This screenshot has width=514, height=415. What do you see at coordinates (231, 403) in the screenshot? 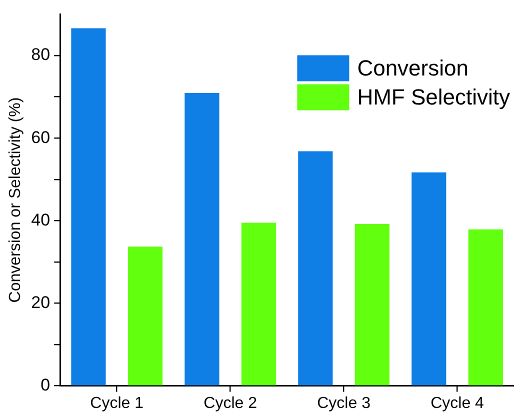
I see `x-tick-label: Cycle 2` at bounding box center [231, 403].